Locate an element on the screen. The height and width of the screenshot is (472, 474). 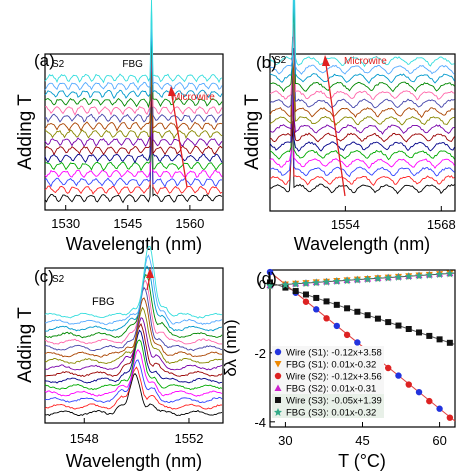
b-shift-arrow-head is located at coordinates (326, 60).